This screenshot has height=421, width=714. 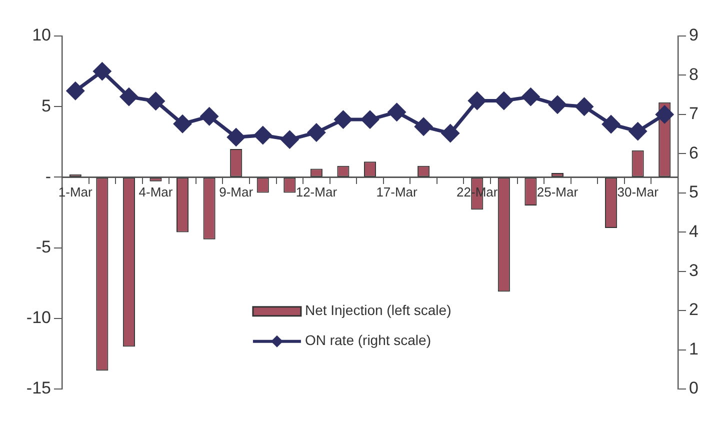 I want to click on x-tick-label: 4-Mar, so click(x=156, y=192).